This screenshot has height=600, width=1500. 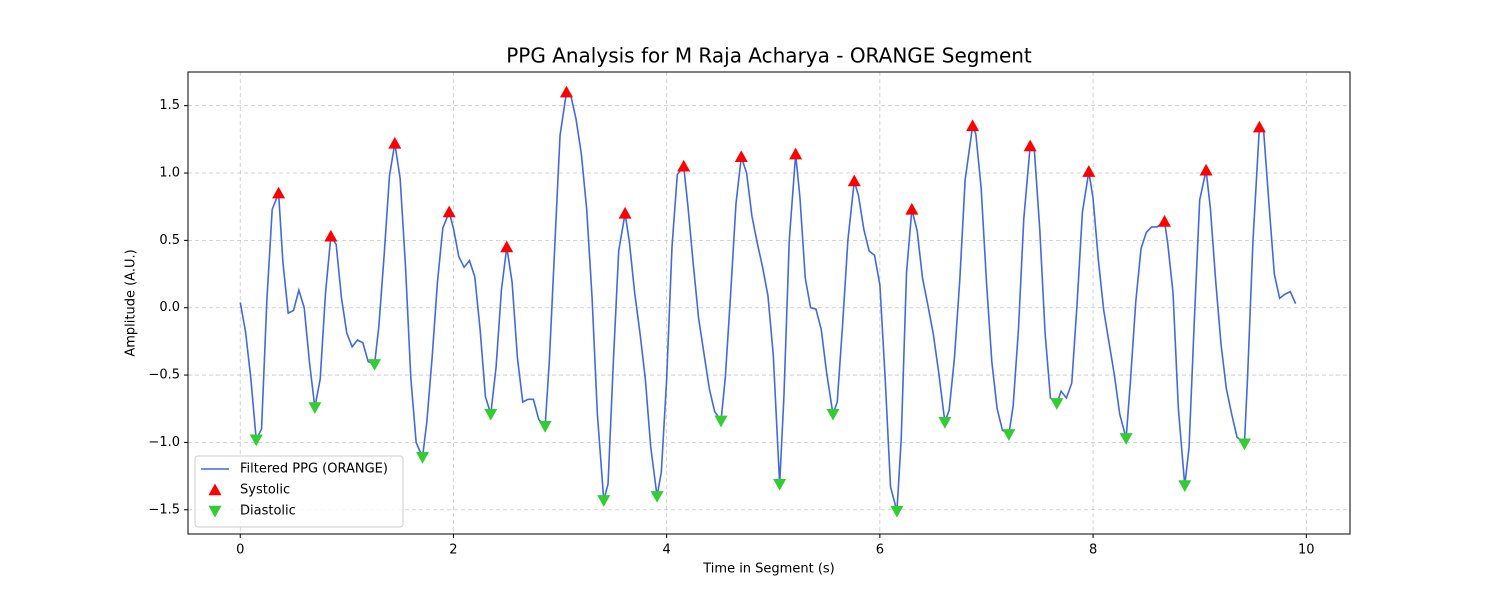 I want to click on x-tick-label: 4, so click(x=667, y=550).